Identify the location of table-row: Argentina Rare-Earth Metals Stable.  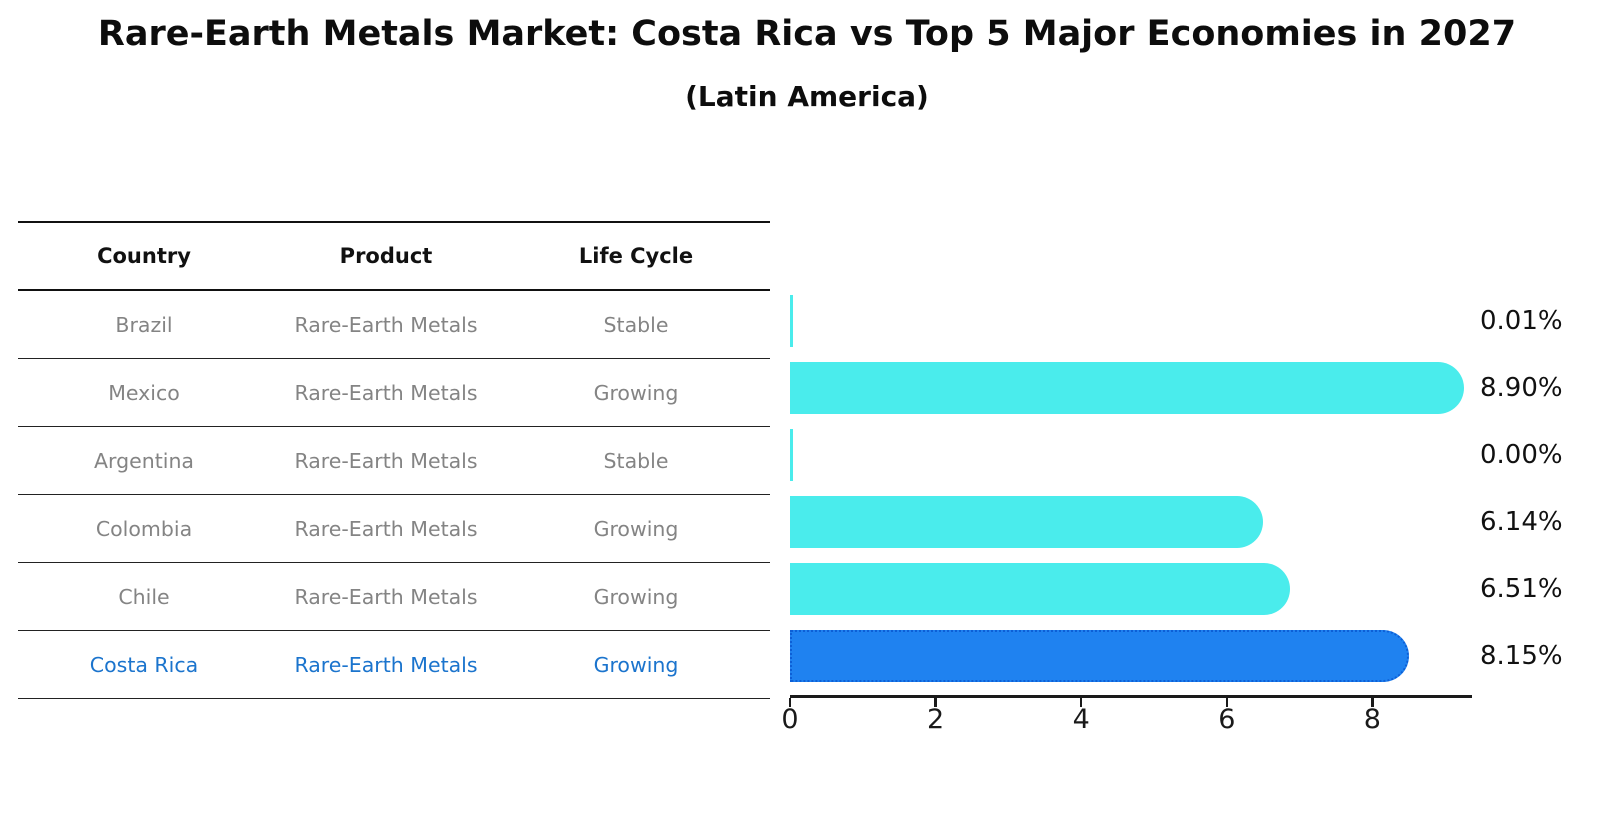
(394, 461).